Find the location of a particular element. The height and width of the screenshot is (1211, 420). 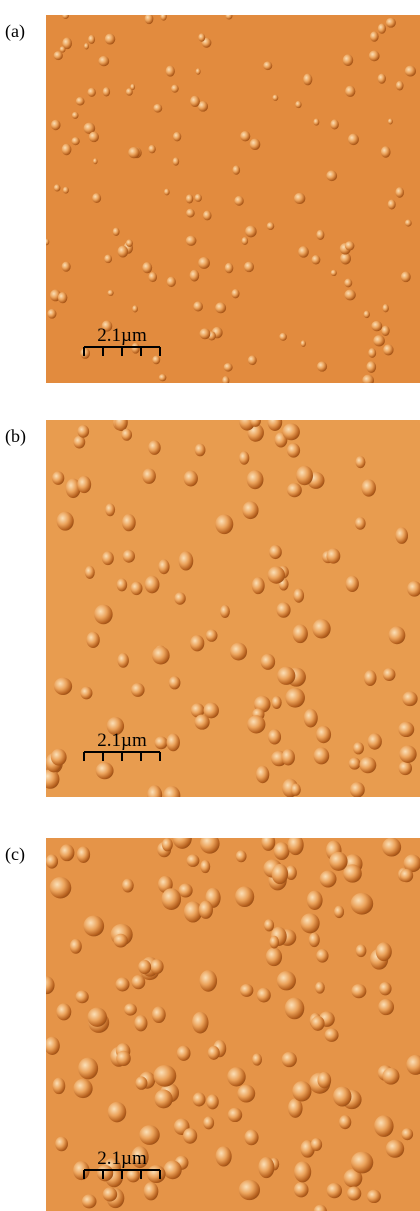

scale-bar-label: 2.1µm is located at coordinates (122, 740).